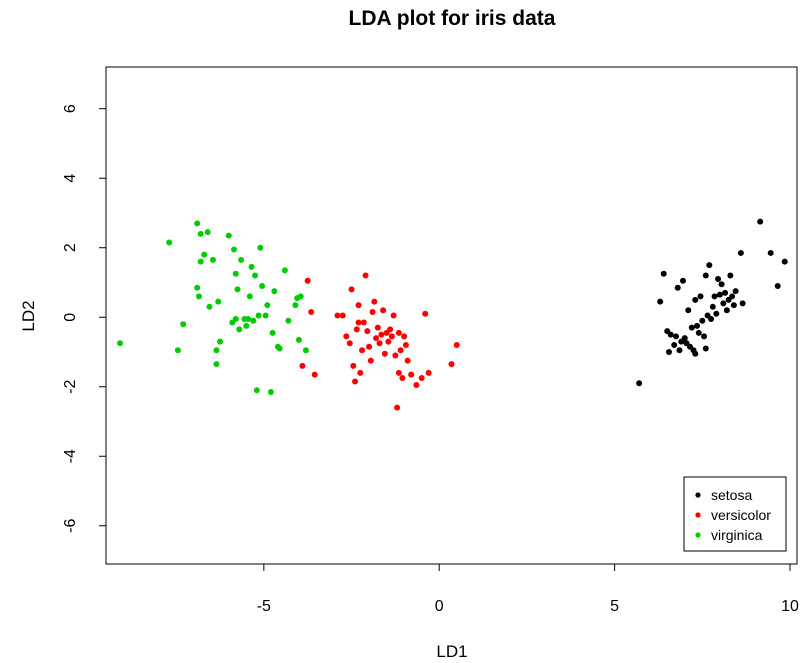 Image resolution: width=812 pixels, height=663 pixels. What do you see at coordinates (70, 178) in the screenshot?
I see `y-tick-label: 4` at bounding box center [70, 178].